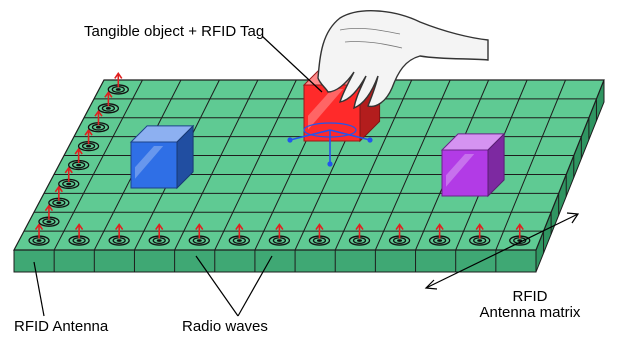 This screenshot has width=632, height=347. What do you see at coordinates (371, 38) in the screenshot?
I see `hand-shading` at bounding box center [371, 38].